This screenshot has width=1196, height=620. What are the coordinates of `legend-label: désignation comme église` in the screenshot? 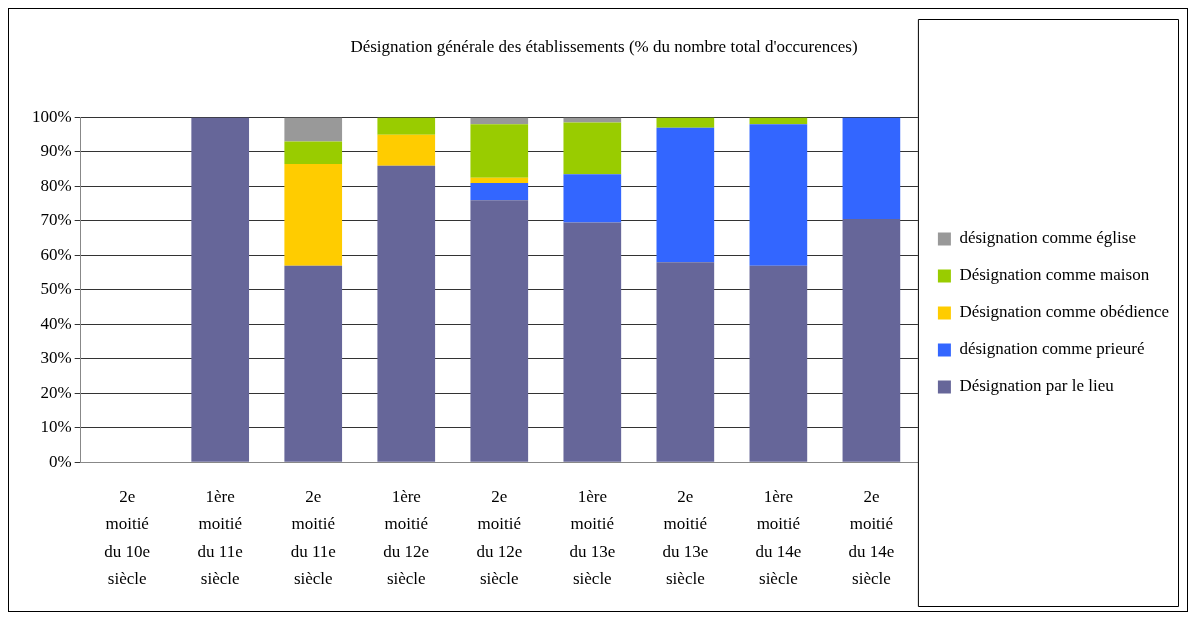 It's located at (1047, 238).